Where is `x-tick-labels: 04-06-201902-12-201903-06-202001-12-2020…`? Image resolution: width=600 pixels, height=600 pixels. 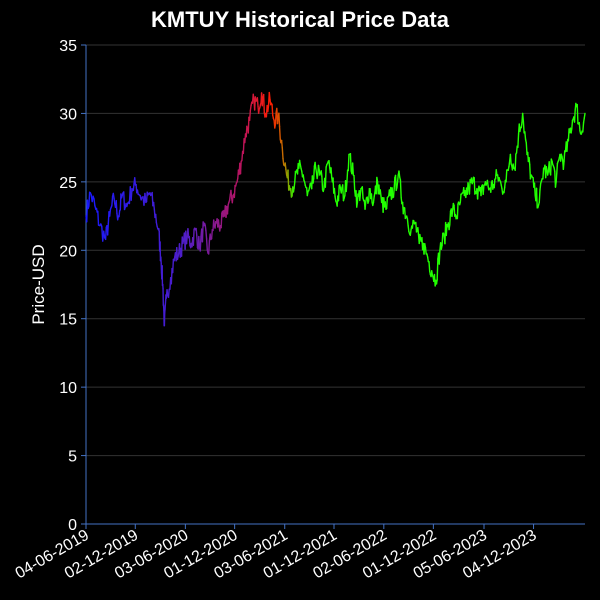
x-tick-labels: 04-06-201902-12-201903-06-202001-12-2020… is located at coordinates (276, 555).